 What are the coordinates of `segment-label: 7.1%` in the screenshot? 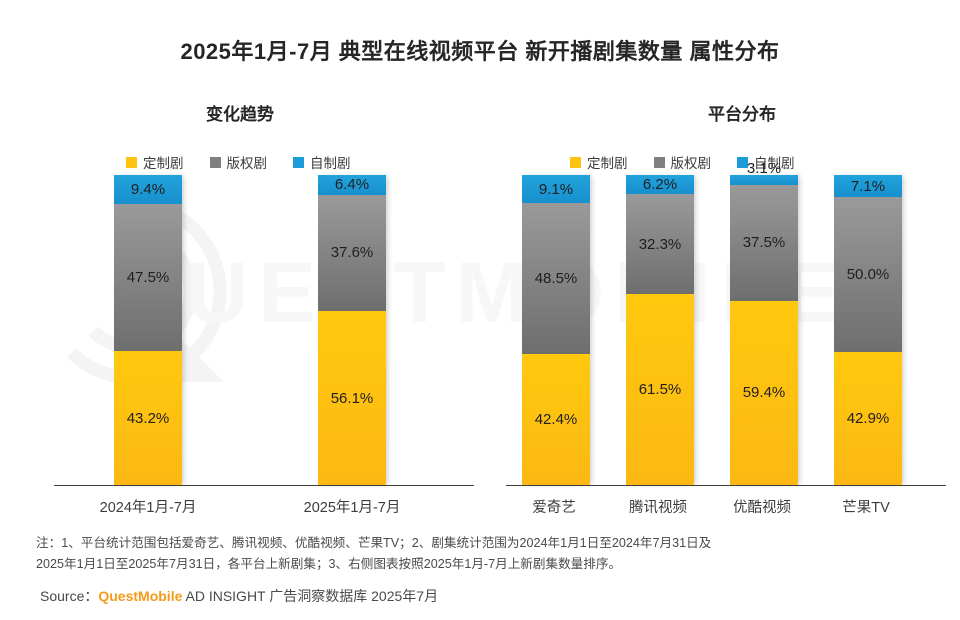 It's located at (868, 186).